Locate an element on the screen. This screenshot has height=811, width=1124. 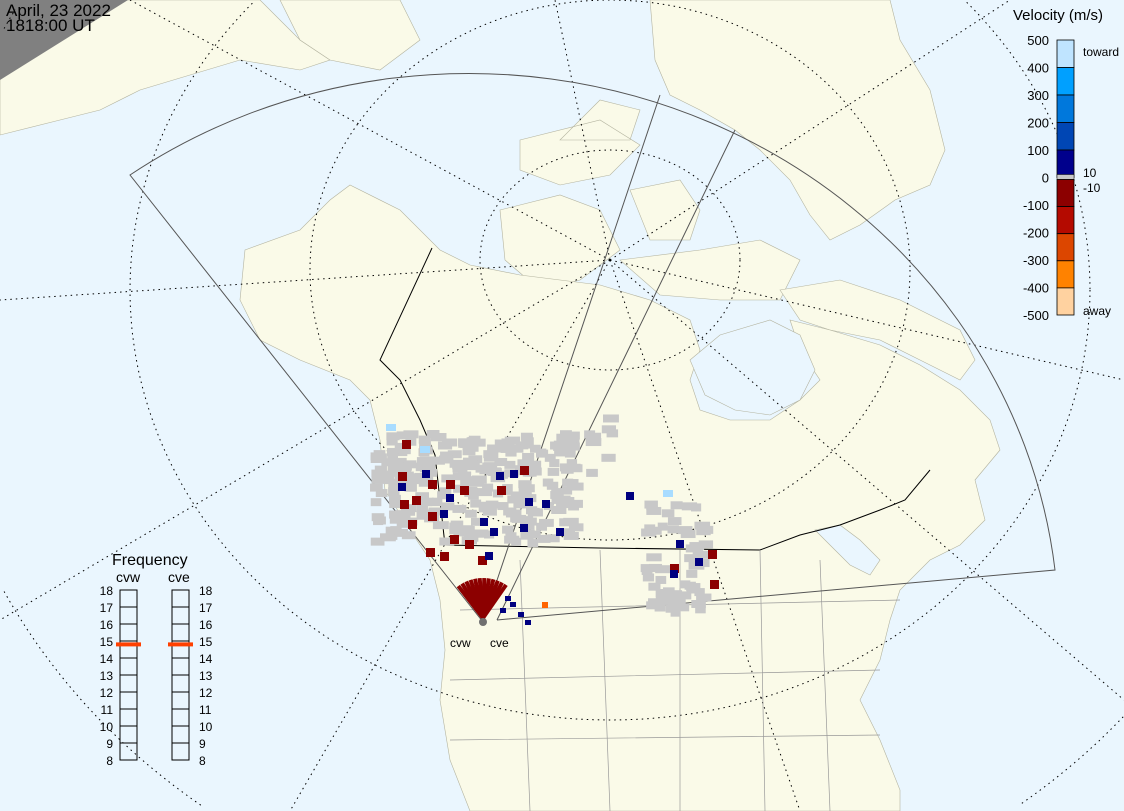
night-terminator-shade is located at coordinates (64, 40).